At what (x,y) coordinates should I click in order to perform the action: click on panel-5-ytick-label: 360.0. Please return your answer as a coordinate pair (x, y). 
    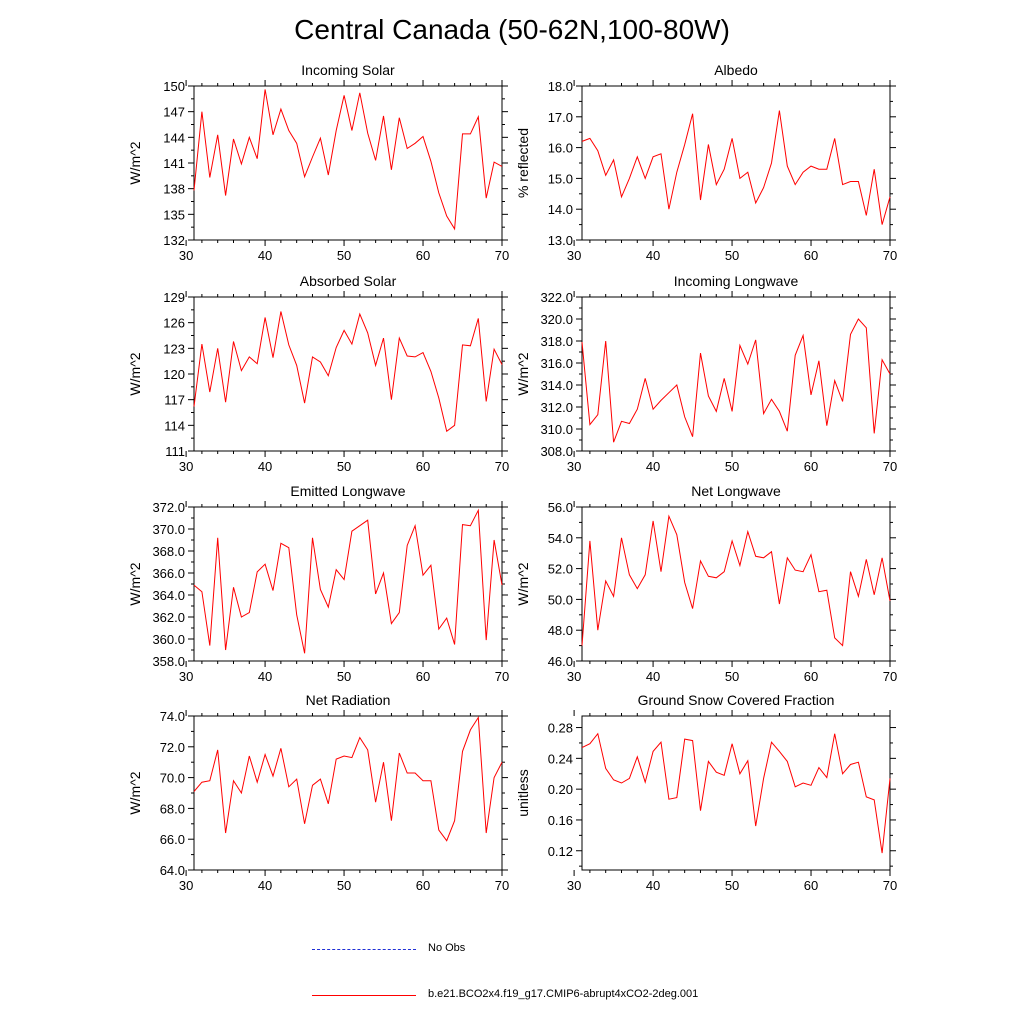
    Looking at the image, I should click on (168, 639).